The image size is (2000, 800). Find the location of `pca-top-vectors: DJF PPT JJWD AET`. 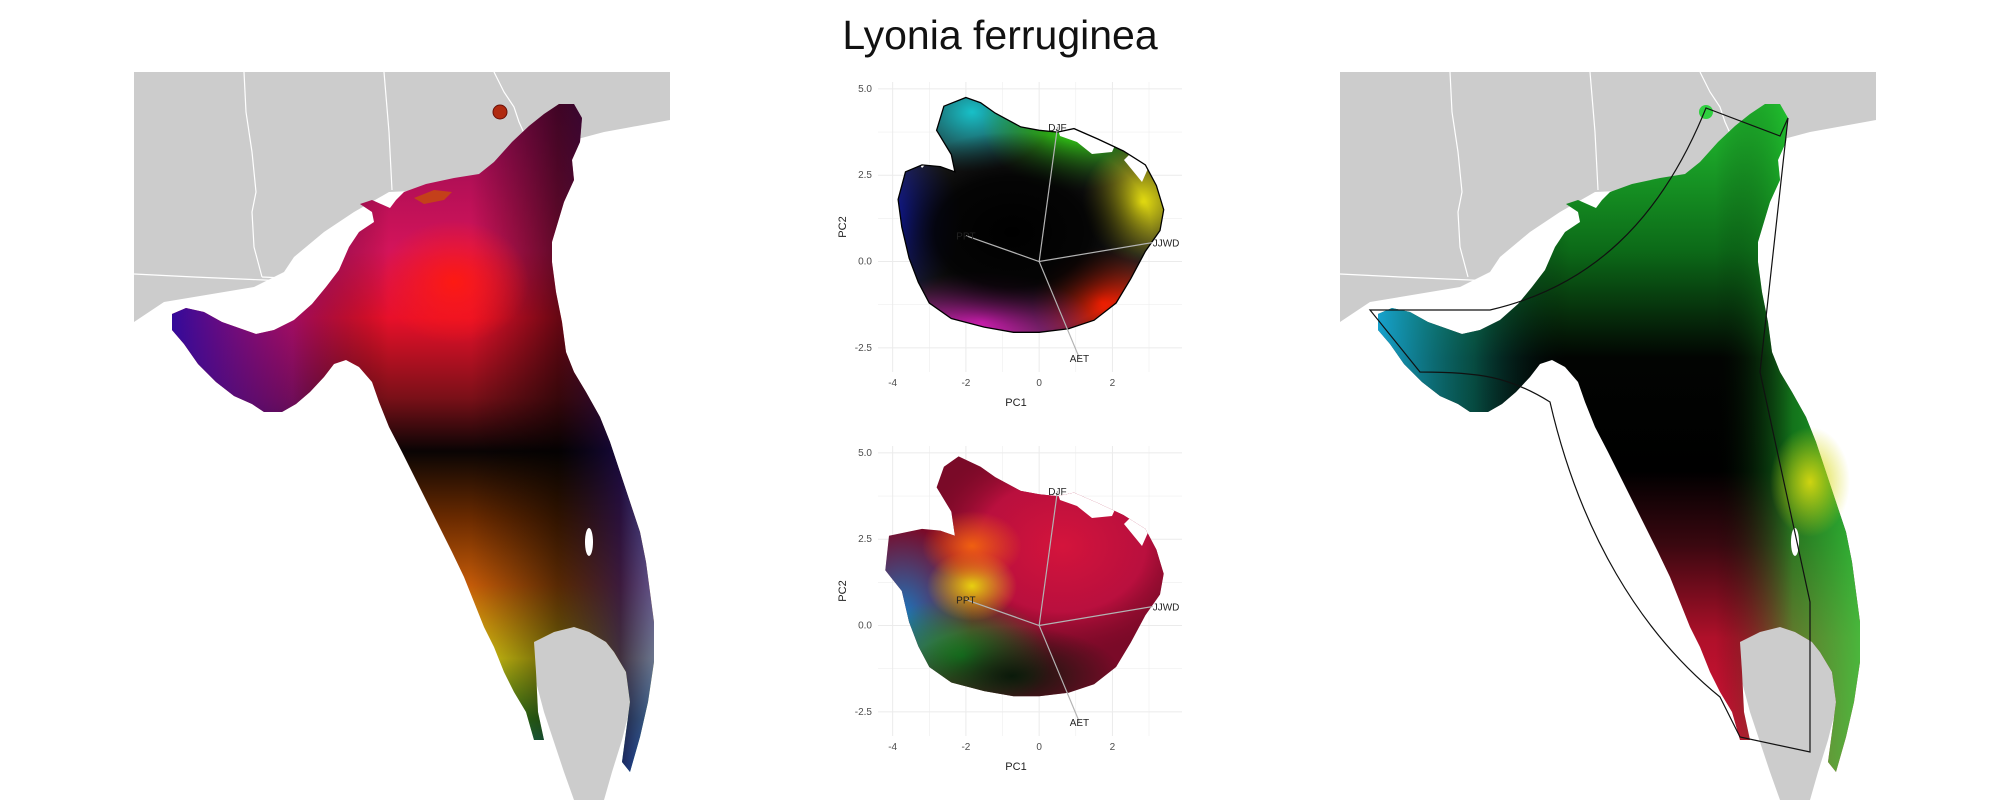

pca-top-vectors: DJF PPT JJWD AET is located at coordinates (1067, 244).